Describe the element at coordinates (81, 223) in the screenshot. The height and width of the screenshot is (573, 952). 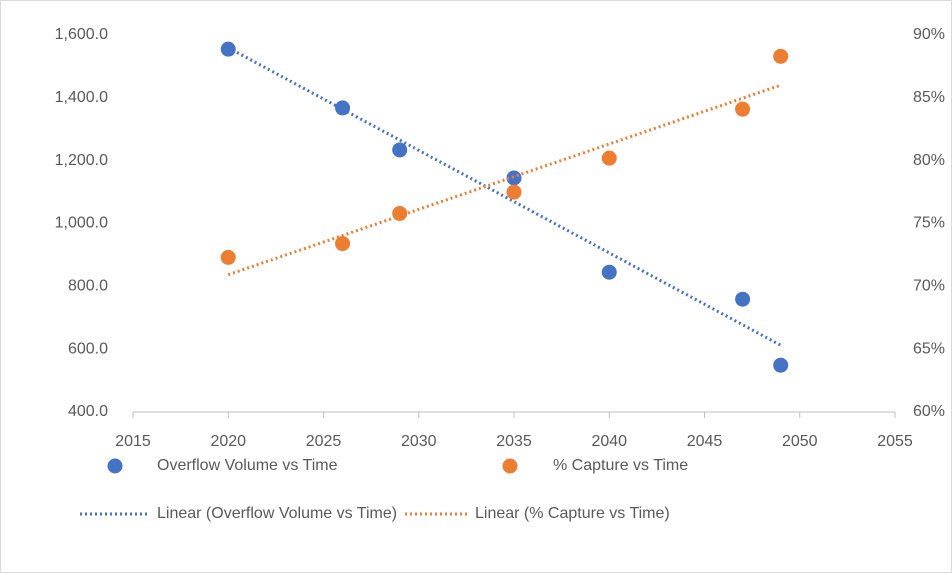
I see `y-tick-label: 1,000.0` at that location.